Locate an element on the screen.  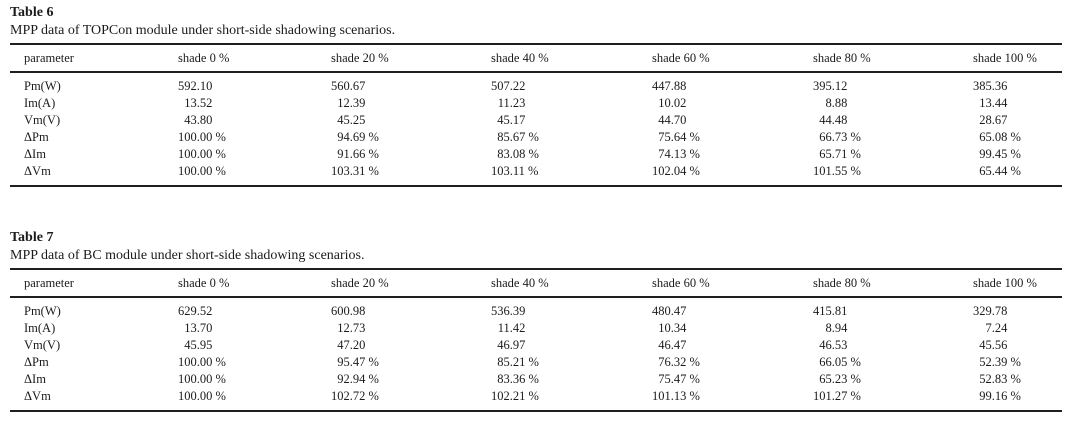
value-number: 12.73 is located at coordinates (351, 328).